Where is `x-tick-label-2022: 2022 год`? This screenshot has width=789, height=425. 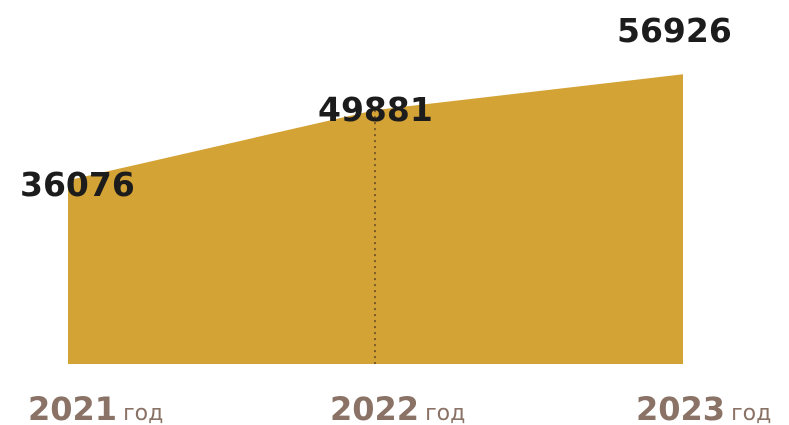 x-tick-label-2022: 2022 год is located at coordinates (397, 407).